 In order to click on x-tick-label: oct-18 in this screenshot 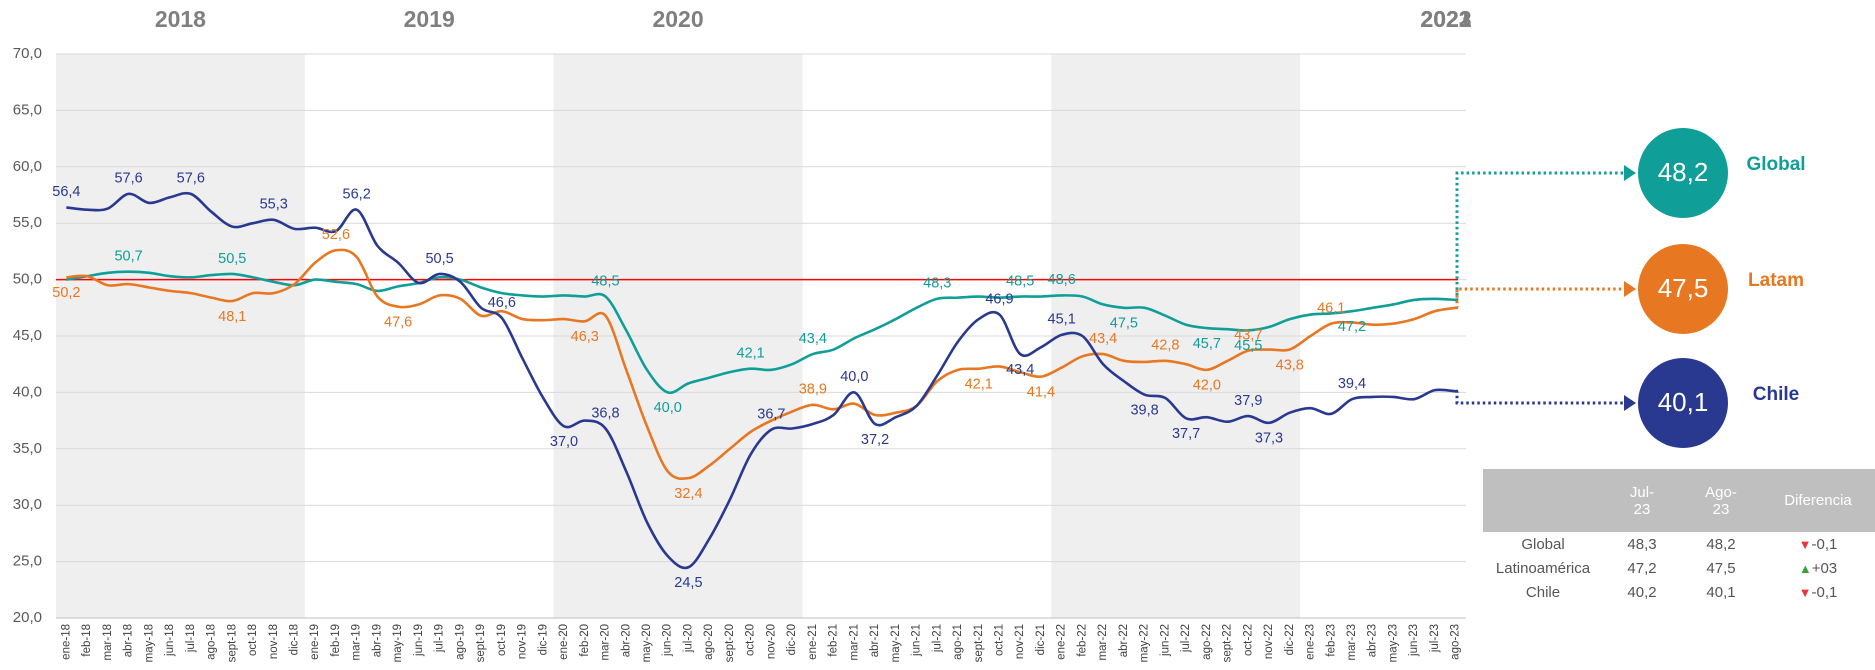, I will do `click(253, 640)`.